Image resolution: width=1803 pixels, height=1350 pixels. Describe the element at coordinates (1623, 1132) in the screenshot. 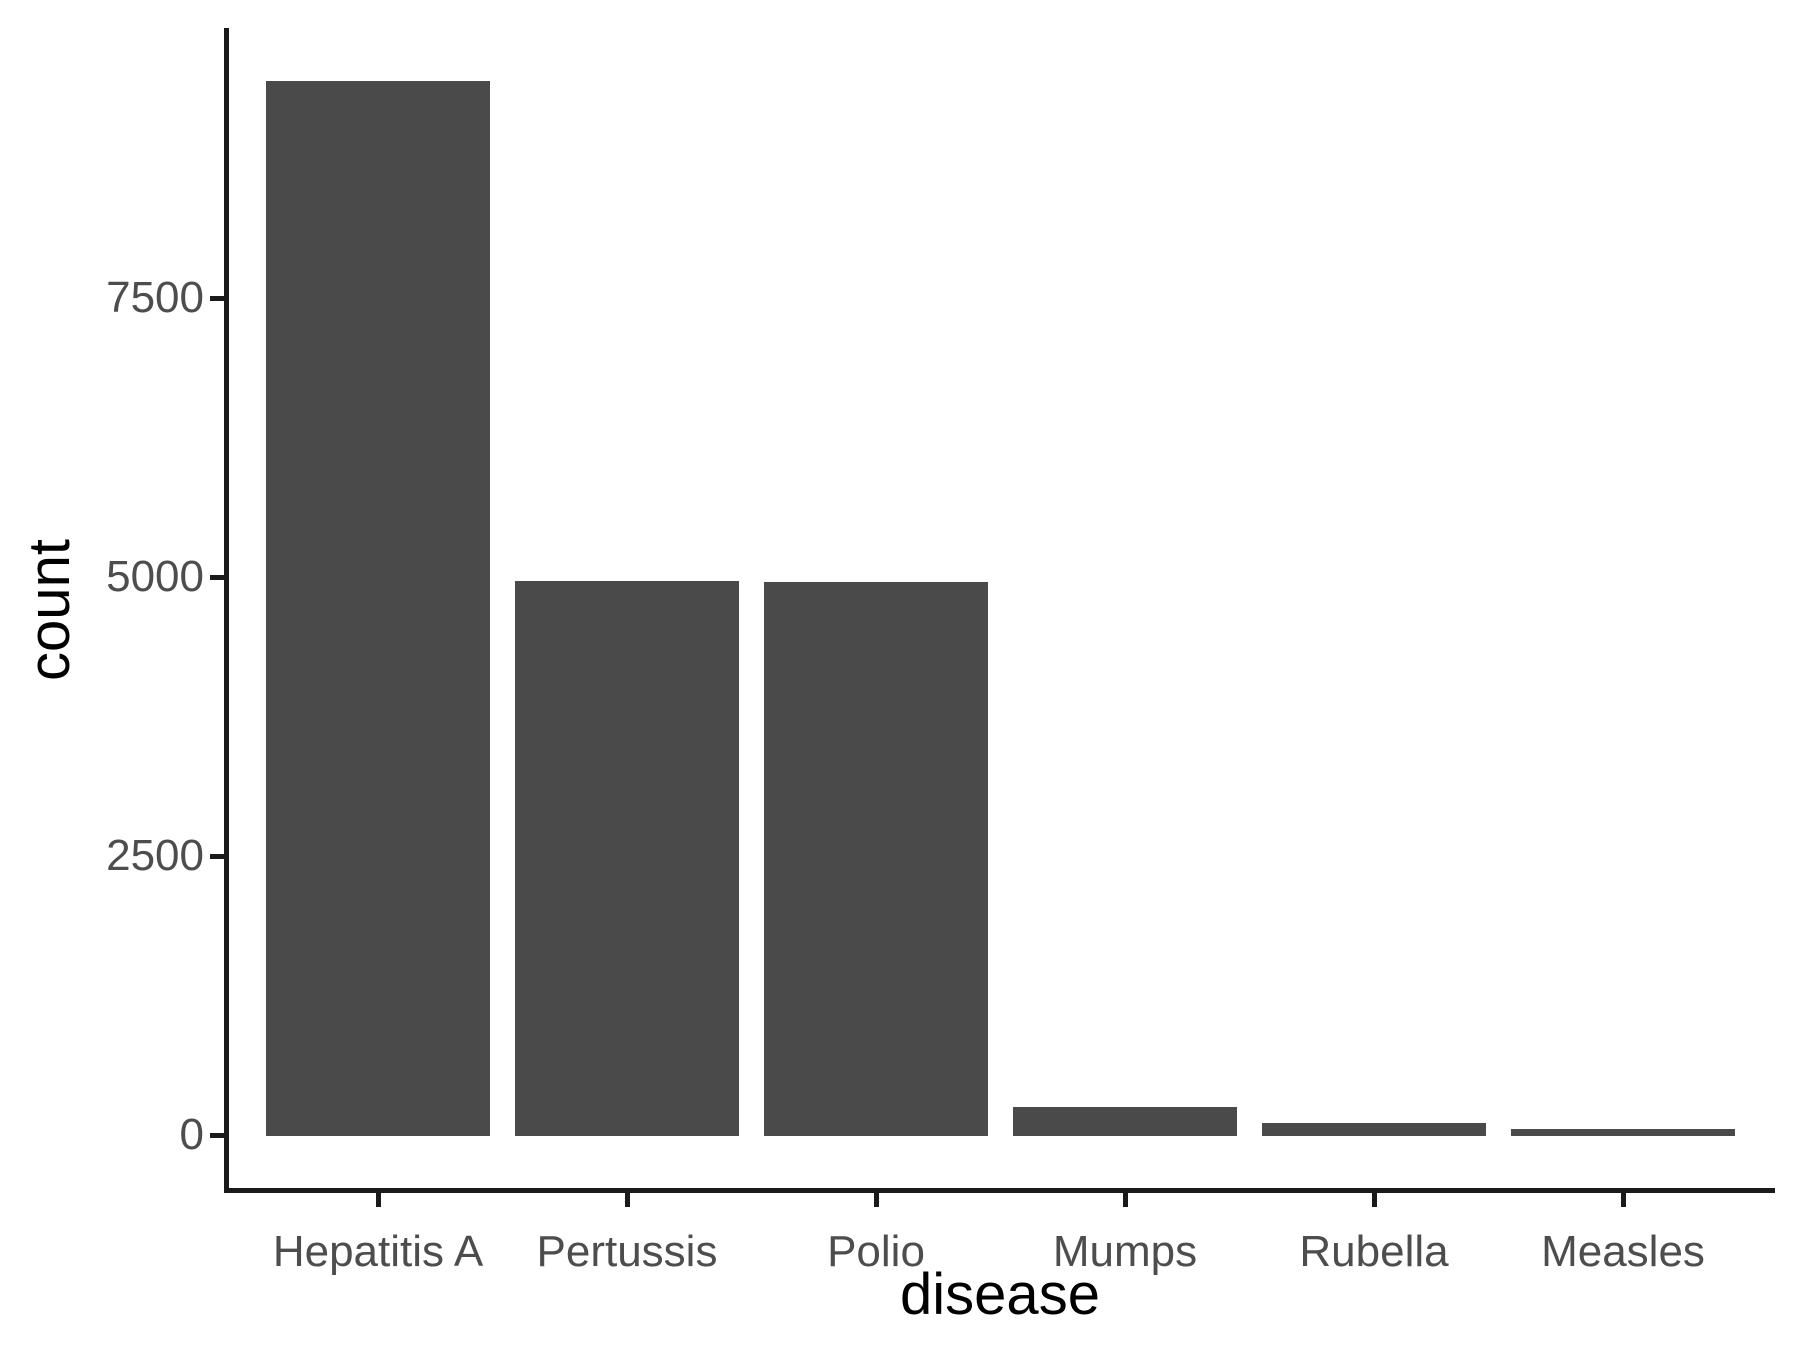

I see `bar-measles` at that location.